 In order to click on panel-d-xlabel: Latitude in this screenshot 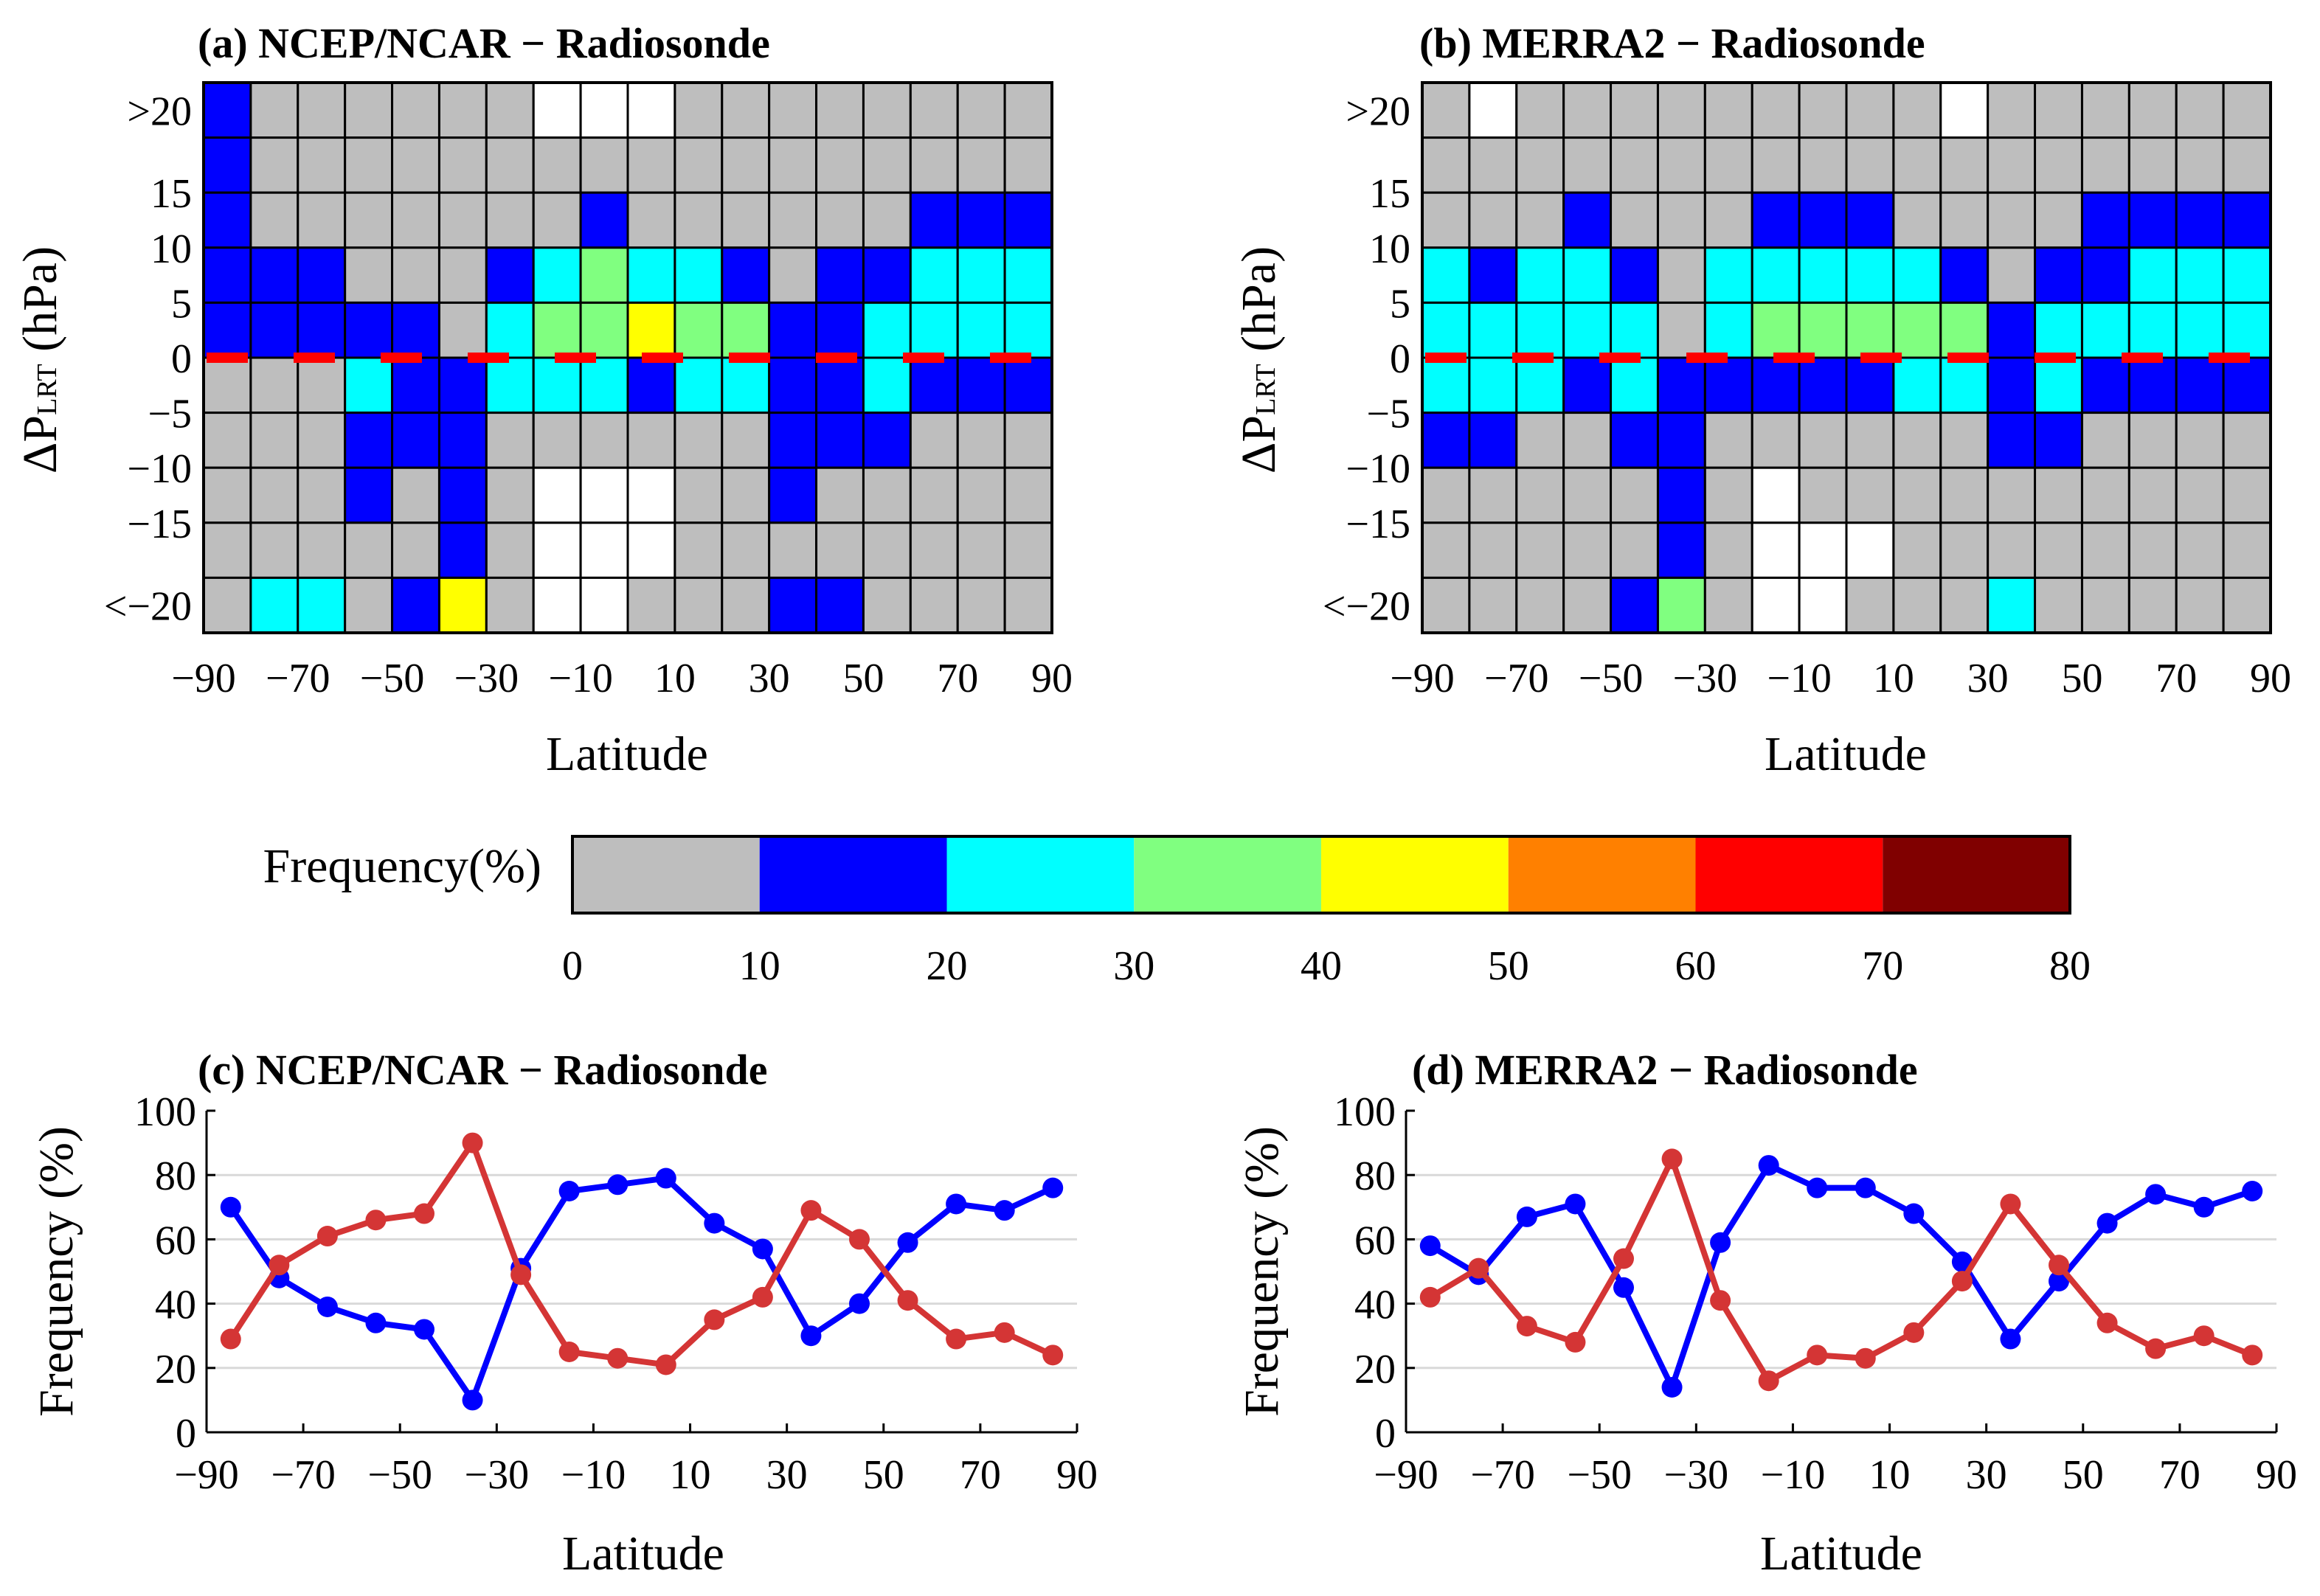, I will do `click(1841, 1554)`.